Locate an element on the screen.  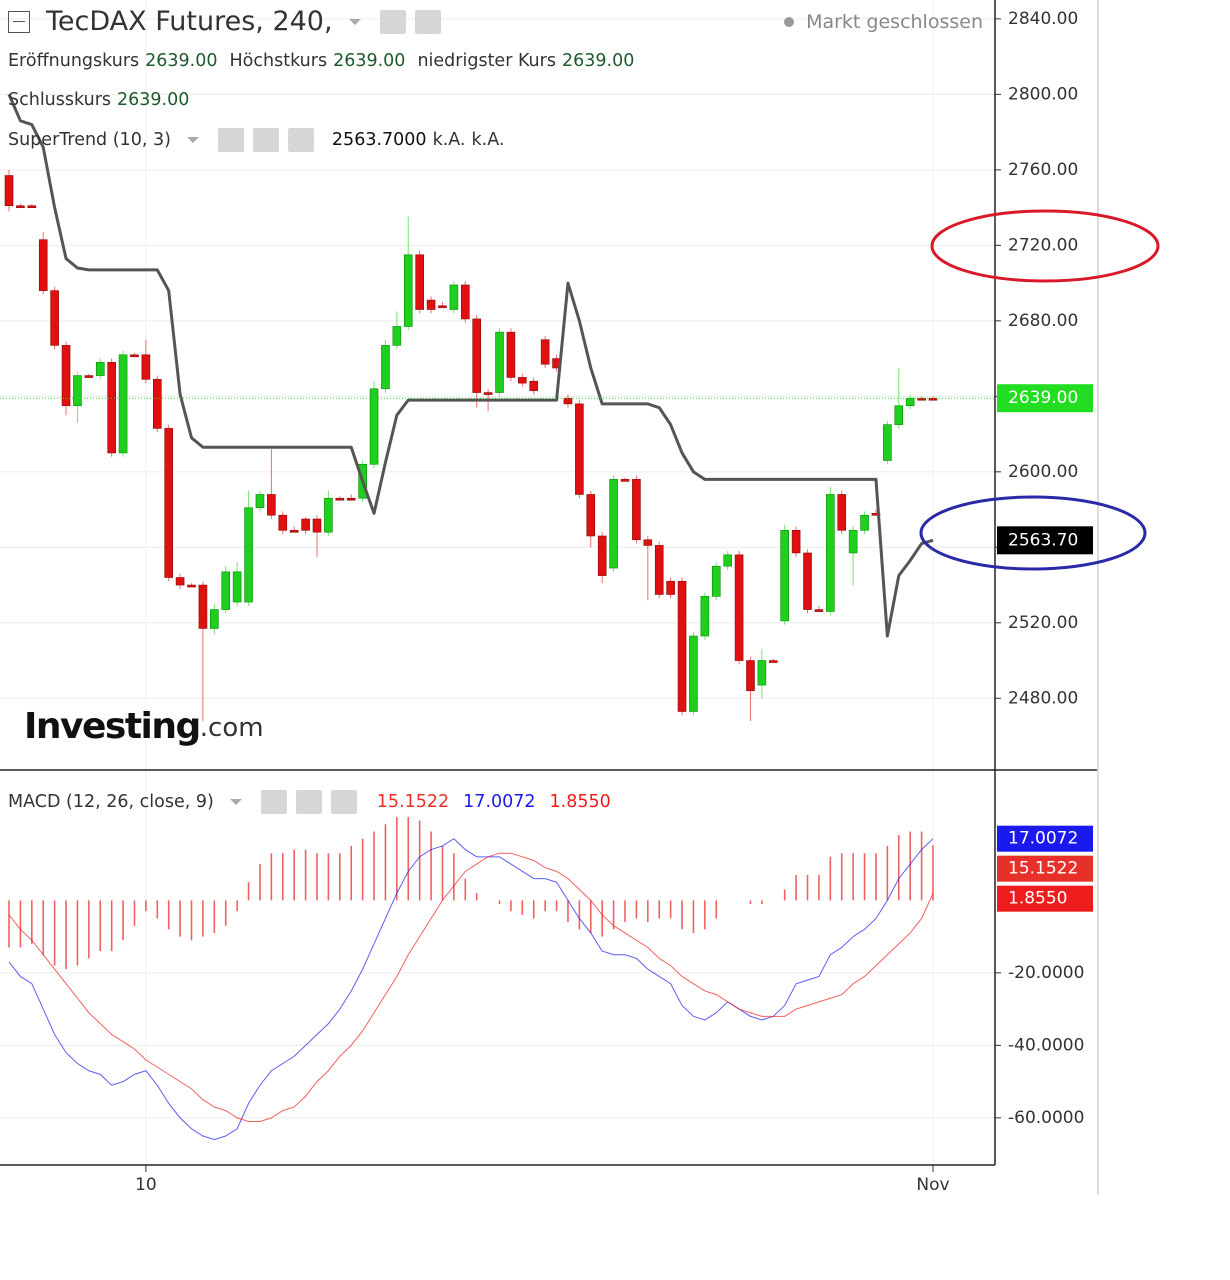
supertrend-label: 2563.70 is located at coordinates (1043, 540).